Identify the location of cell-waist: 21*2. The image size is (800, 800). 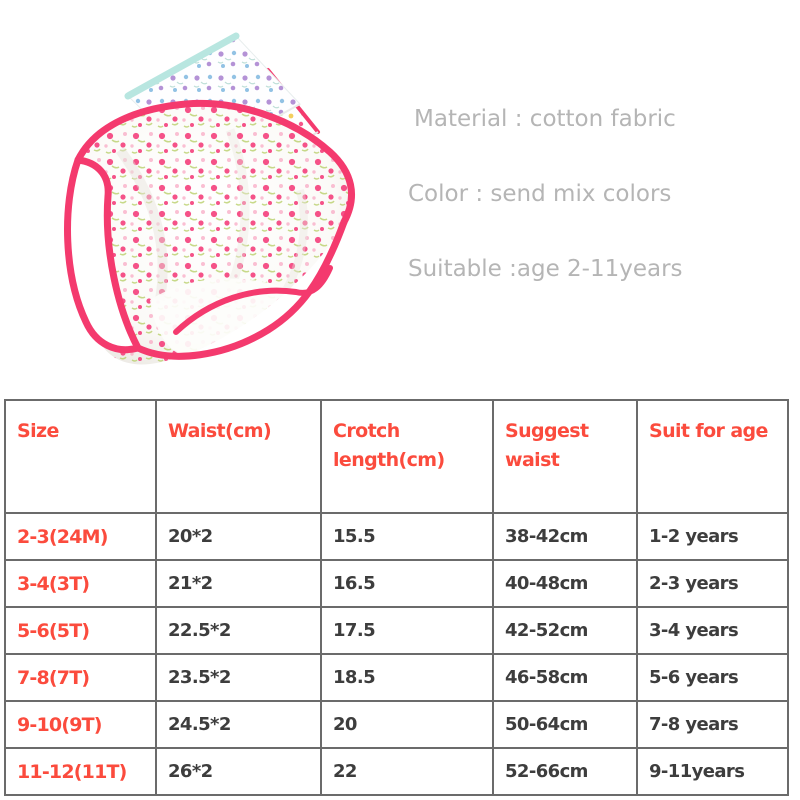
(238, 583).